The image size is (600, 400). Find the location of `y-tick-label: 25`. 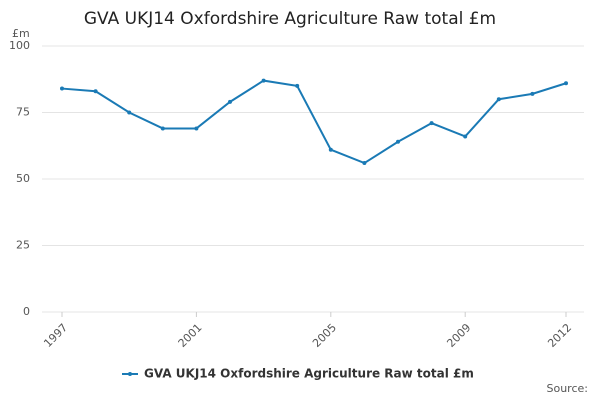

y-tick-label: 25 is located at coordinates (23, 245).